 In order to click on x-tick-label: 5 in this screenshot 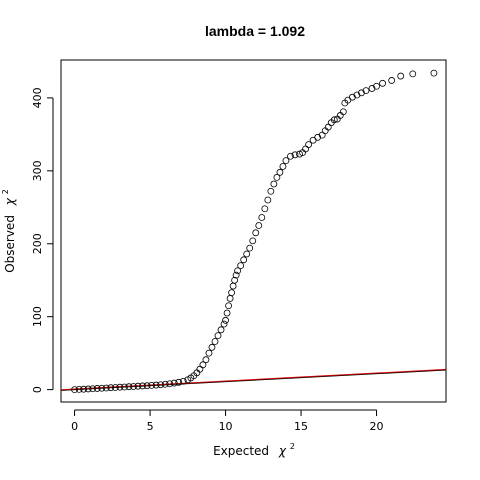, I will do `click(150, 426)`.